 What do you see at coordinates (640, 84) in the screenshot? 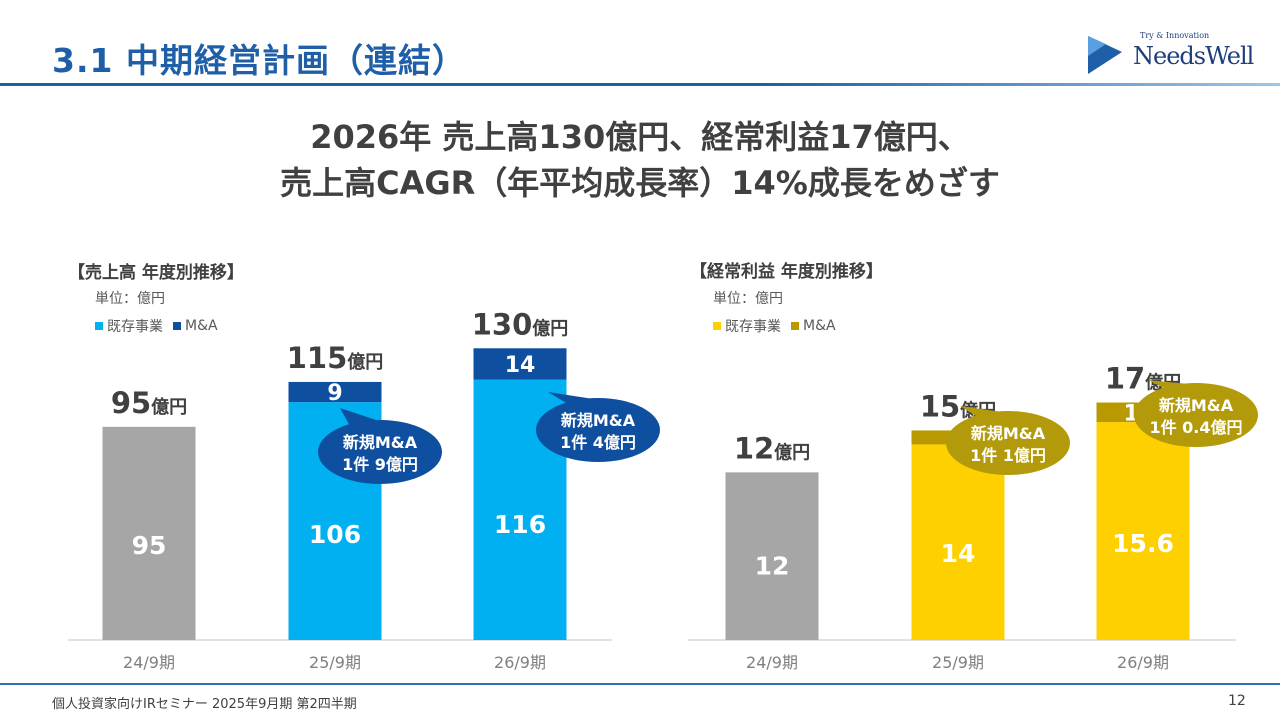
I see `header-divider` at bounding box center [640, 84].